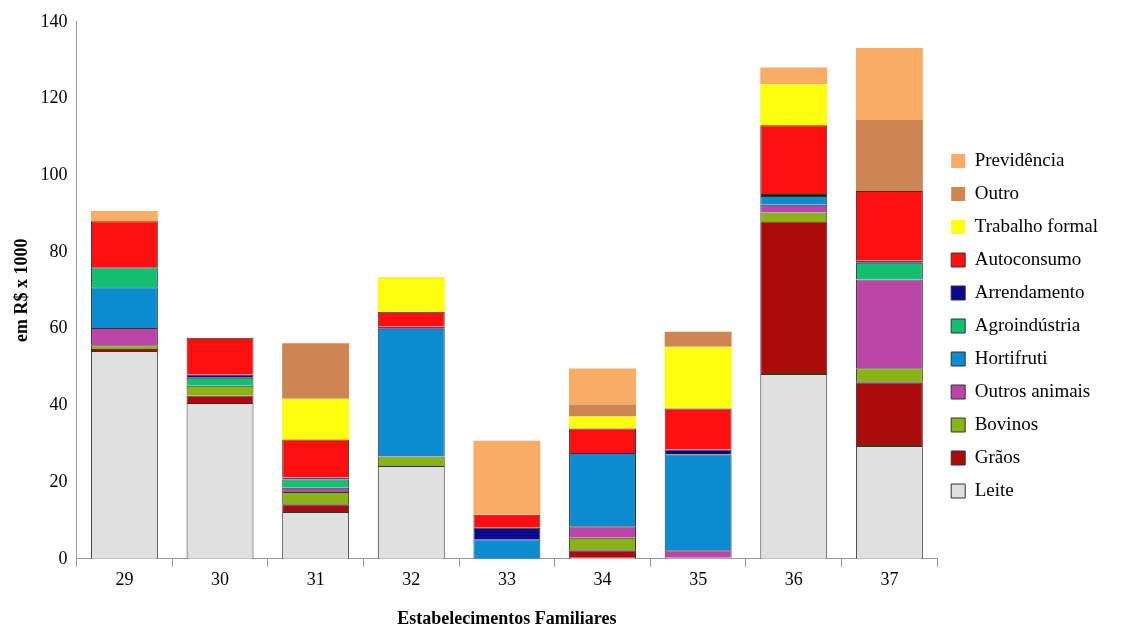 The image size is (1126, 642). I want to click on legend-label: Outros animais, so click(1032, 390).